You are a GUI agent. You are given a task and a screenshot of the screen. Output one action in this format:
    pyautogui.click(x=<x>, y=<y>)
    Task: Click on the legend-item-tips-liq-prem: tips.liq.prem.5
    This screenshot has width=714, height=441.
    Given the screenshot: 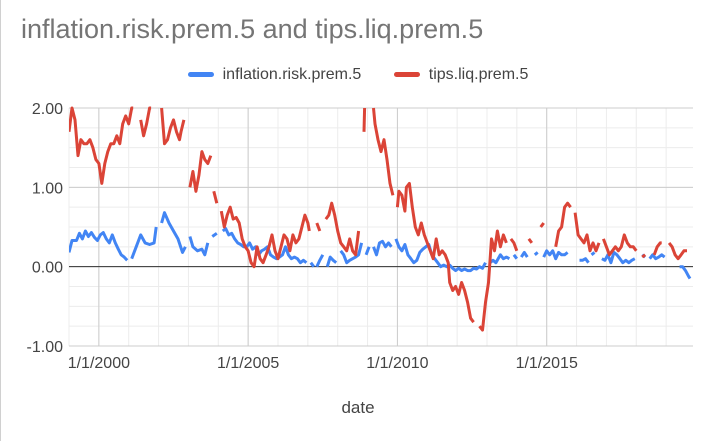 What is the action you would take?
    pyautogui.click(x=461, y=74)
    